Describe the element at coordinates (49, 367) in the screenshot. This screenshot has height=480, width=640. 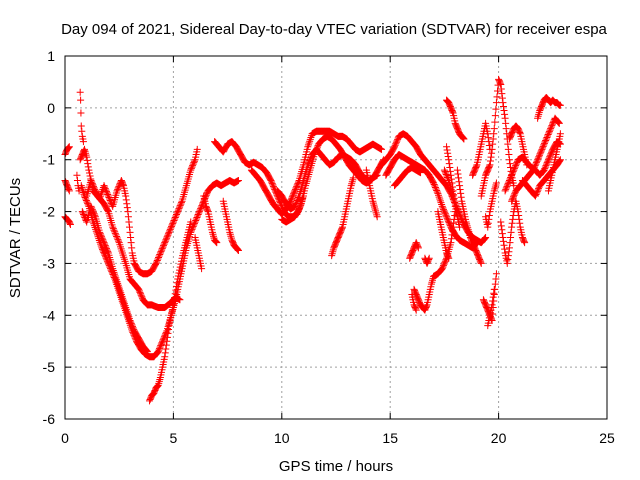
I see `y-tick-label: -5` at that location.